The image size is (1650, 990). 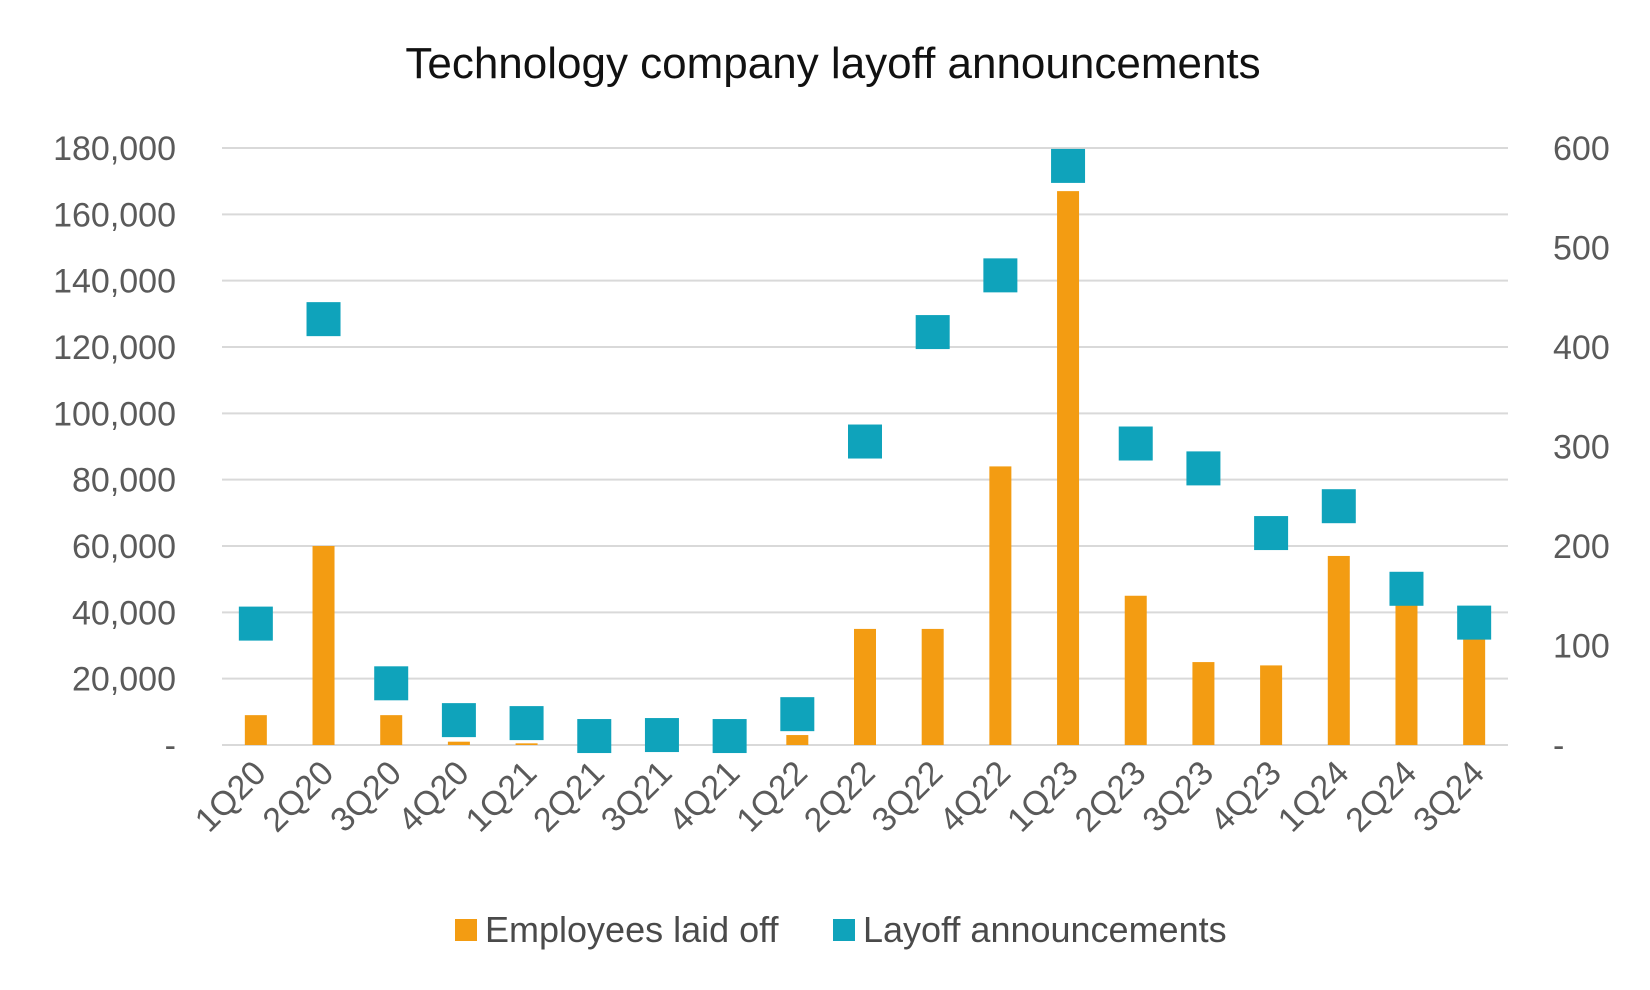 What do you see at coordinates (1474, 690) in the screenshot?
I see `bar-3Q24` at bounding box center [1474, 690].